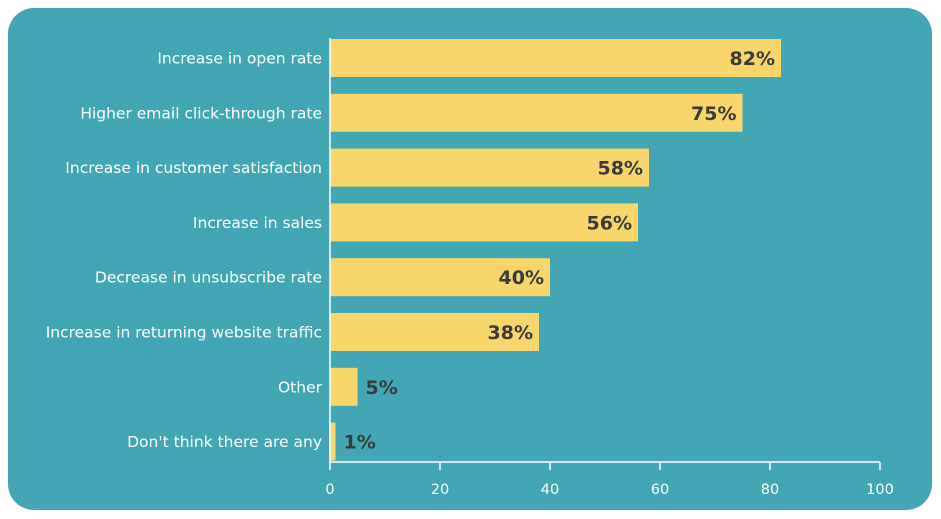 The width and height of the screenshot is (941, 519). Describe the element at coordinates (510, 333) in the screenshot. I see `value-label: 38%` at that location.